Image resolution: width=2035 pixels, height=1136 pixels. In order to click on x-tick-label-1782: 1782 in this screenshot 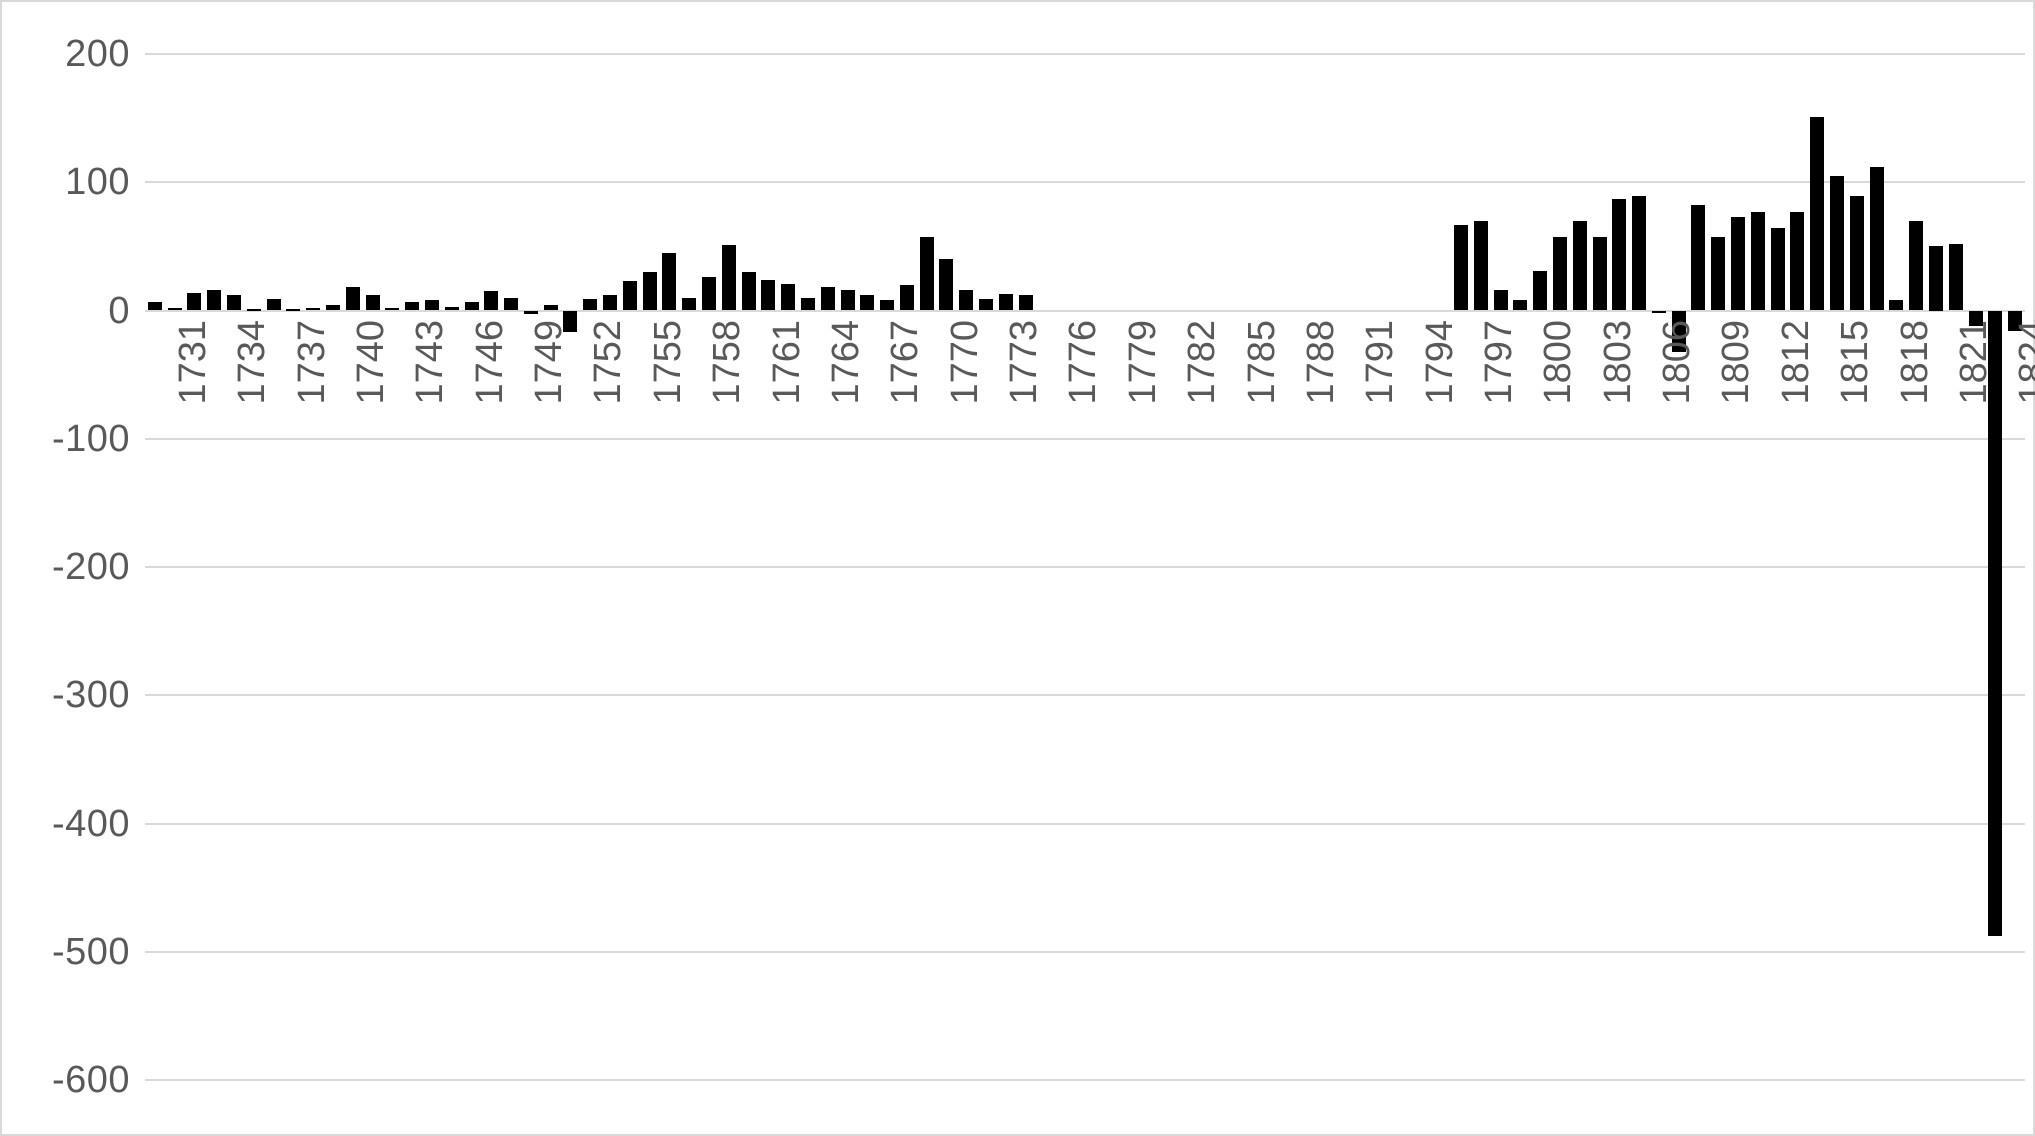, I will do `click(1202, 362)`.